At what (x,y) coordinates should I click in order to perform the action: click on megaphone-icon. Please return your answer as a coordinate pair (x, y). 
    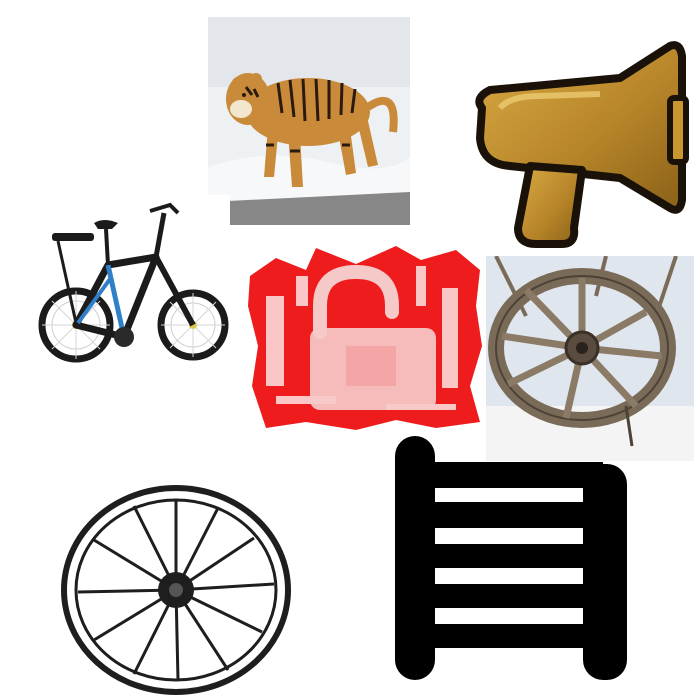
    Looking at the image, I should click on (582, 145).